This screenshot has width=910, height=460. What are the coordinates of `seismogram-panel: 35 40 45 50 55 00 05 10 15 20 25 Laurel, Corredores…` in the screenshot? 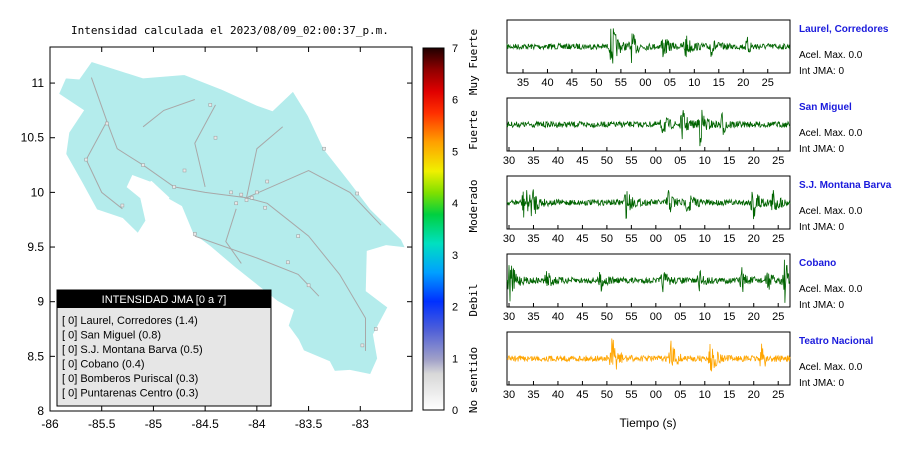 It's located at (697, 54).